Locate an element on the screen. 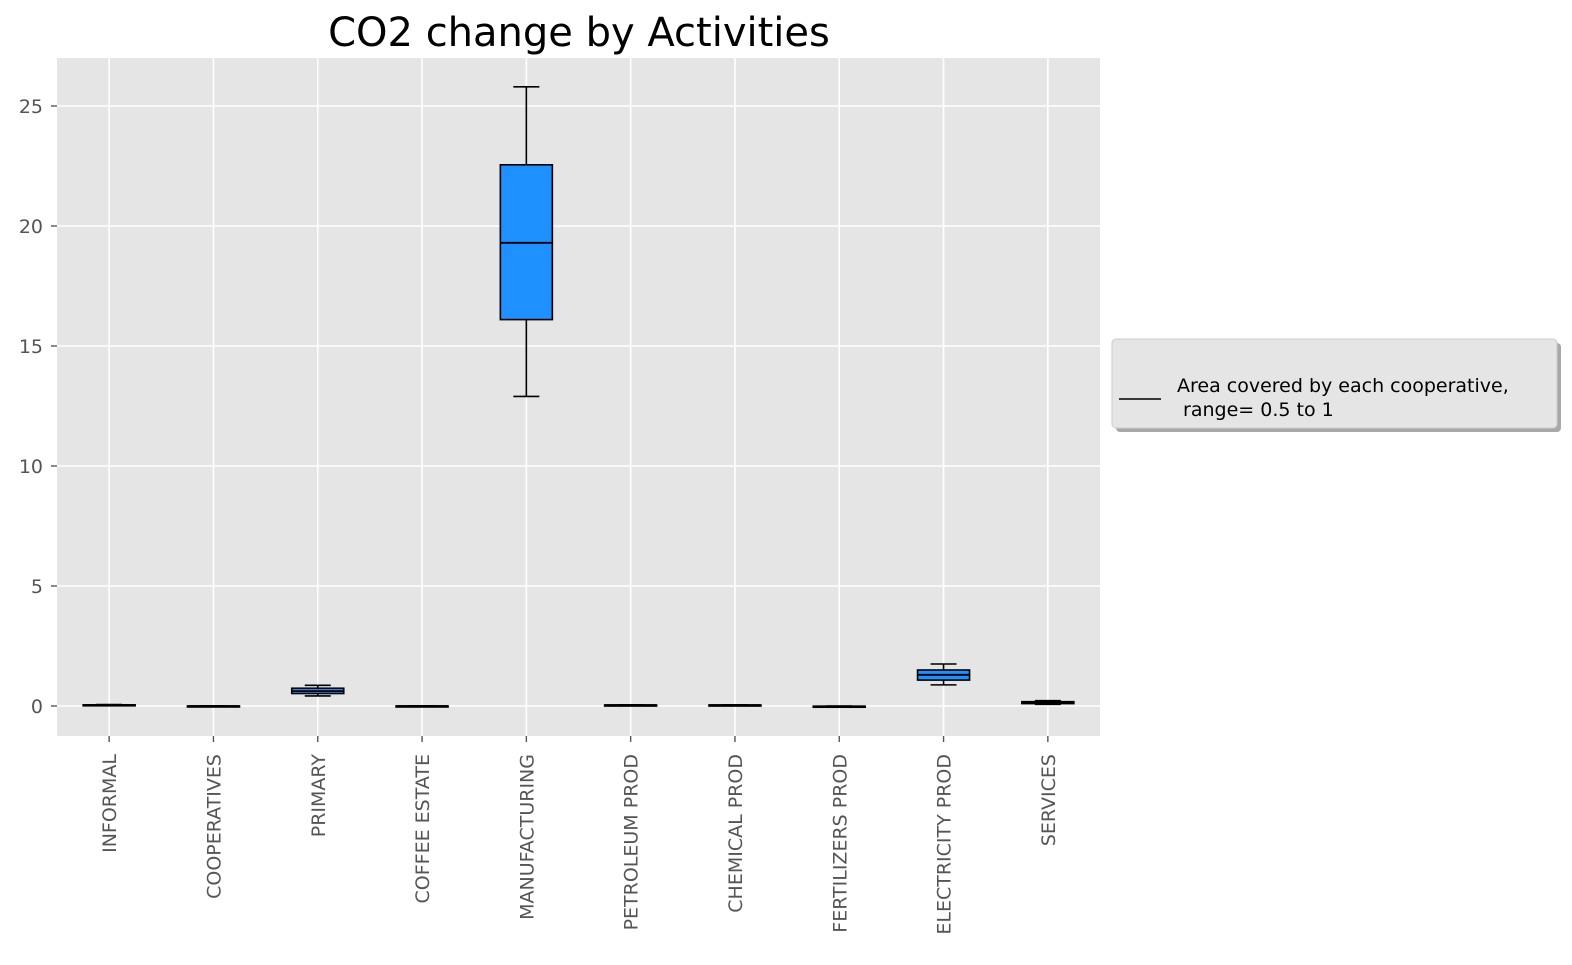 This screenshot has height=965, width=1572. box-chemical-prod is located at coordinates (735, 705).